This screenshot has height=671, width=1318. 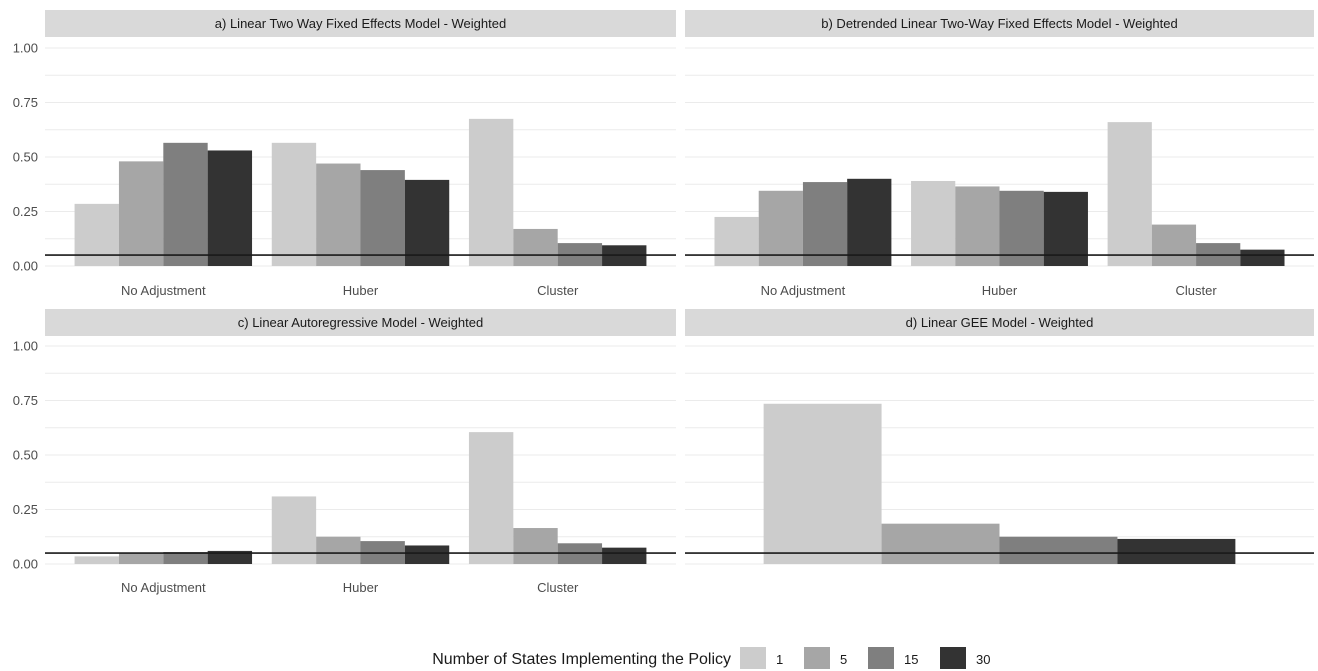 What do you see at coordinates (911, 659) in the screenshot?
I see `legend-label: 15` at bounding box center [911, 659].